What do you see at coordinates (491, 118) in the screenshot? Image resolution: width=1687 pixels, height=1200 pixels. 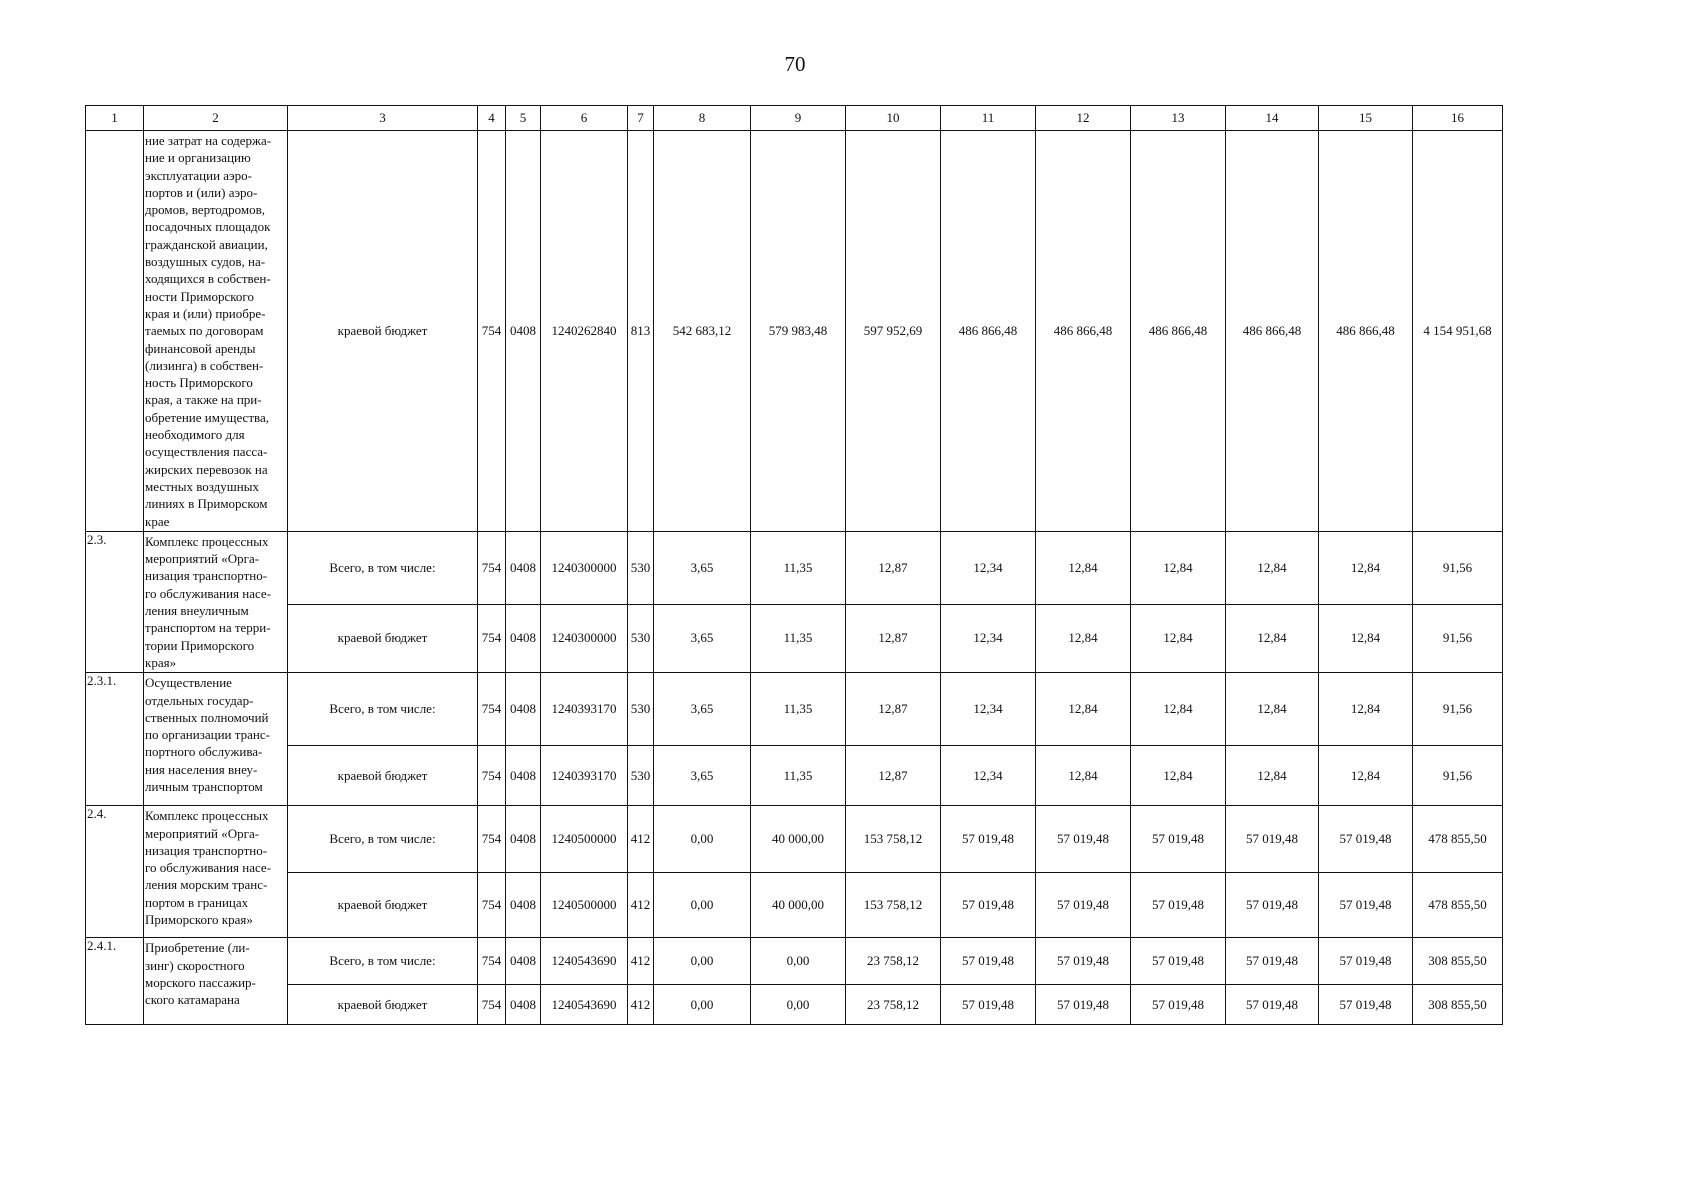 I see `column-header: 4` at bounding box center [491, 118].